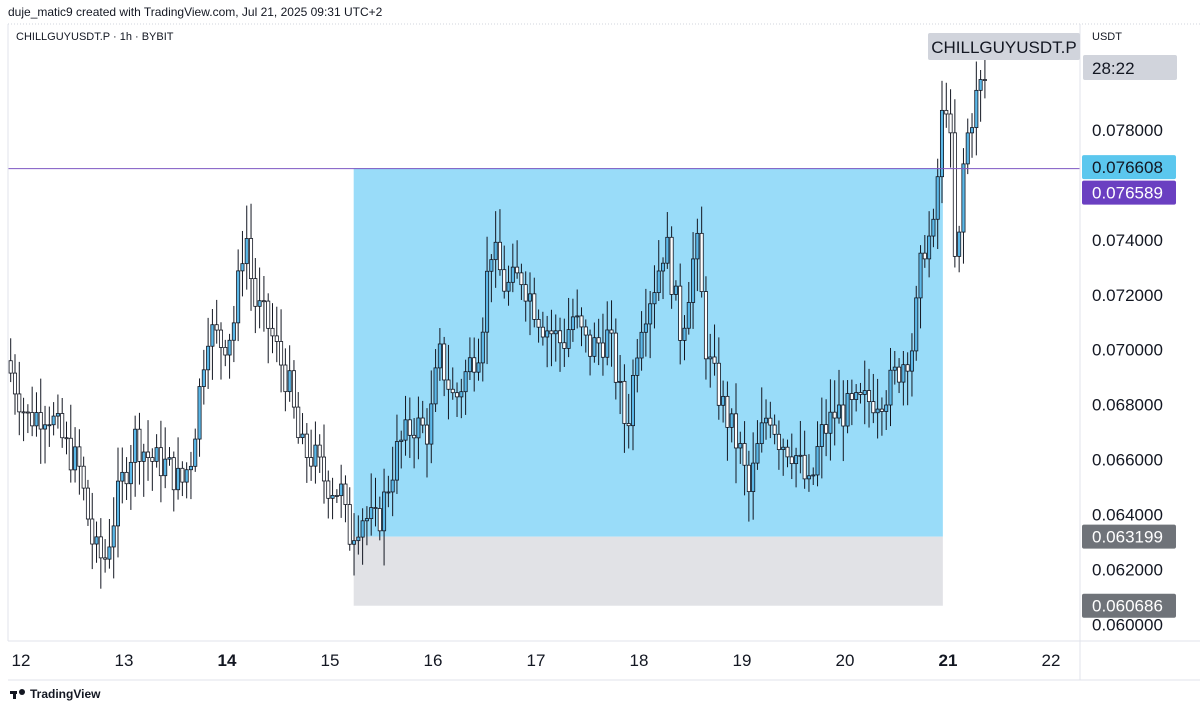  What do you see at coordinates (1127, 606) in the screenshot?
I see `price-tag-label: 0.060686` at bounding box center [1127, 606].